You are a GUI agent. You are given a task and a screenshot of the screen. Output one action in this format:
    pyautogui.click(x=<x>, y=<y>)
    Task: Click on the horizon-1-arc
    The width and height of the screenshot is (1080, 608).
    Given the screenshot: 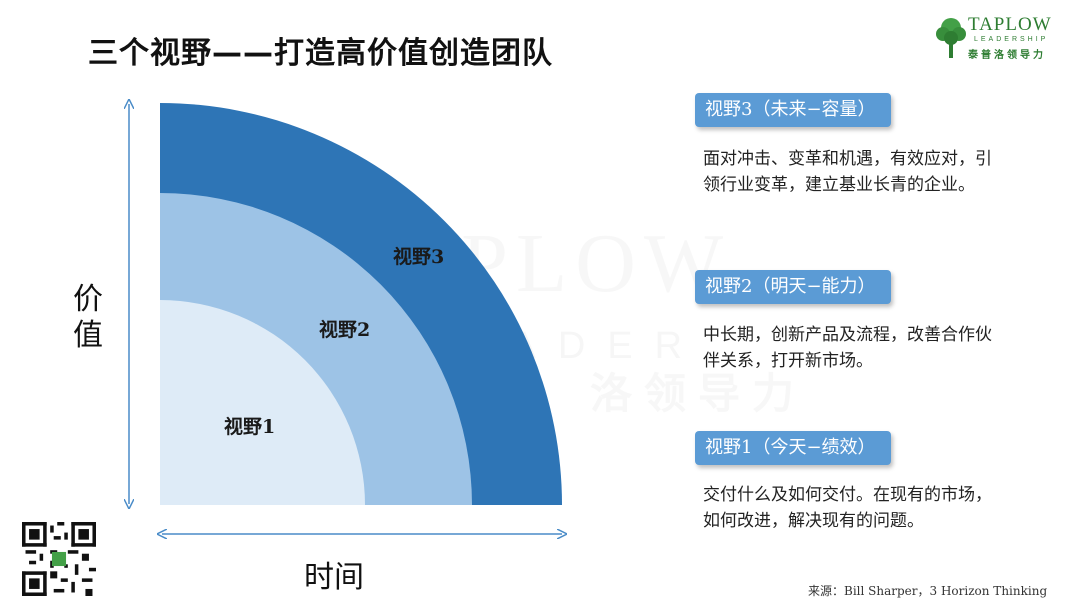 What is the action you would take?
    pyautogui.click(x=262, y=402)
    